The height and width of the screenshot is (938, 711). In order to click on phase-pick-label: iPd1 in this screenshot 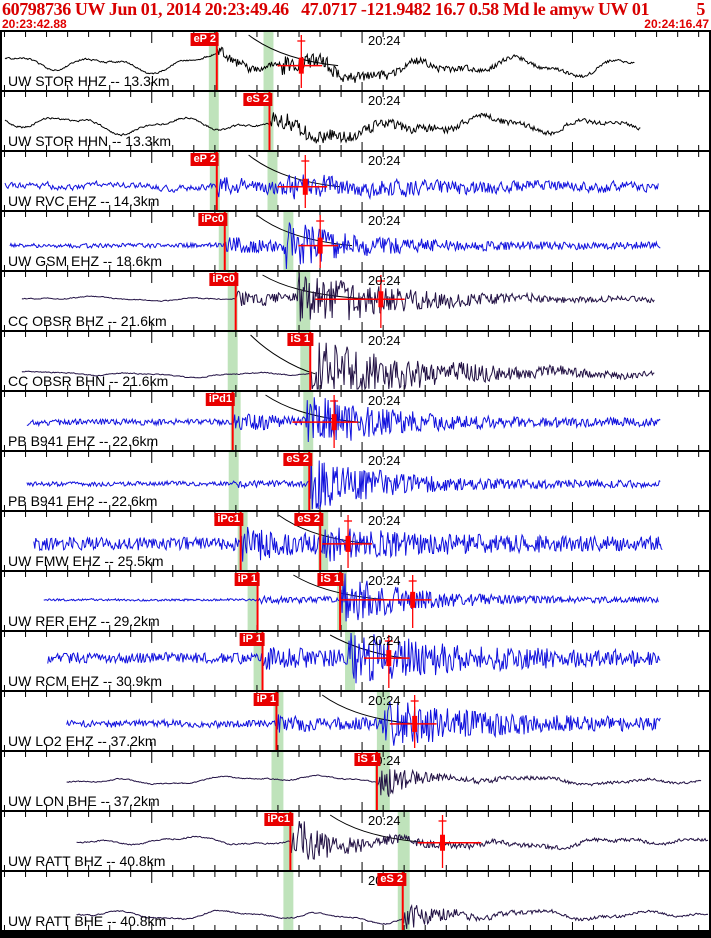, I will do `click(220, 399)`.